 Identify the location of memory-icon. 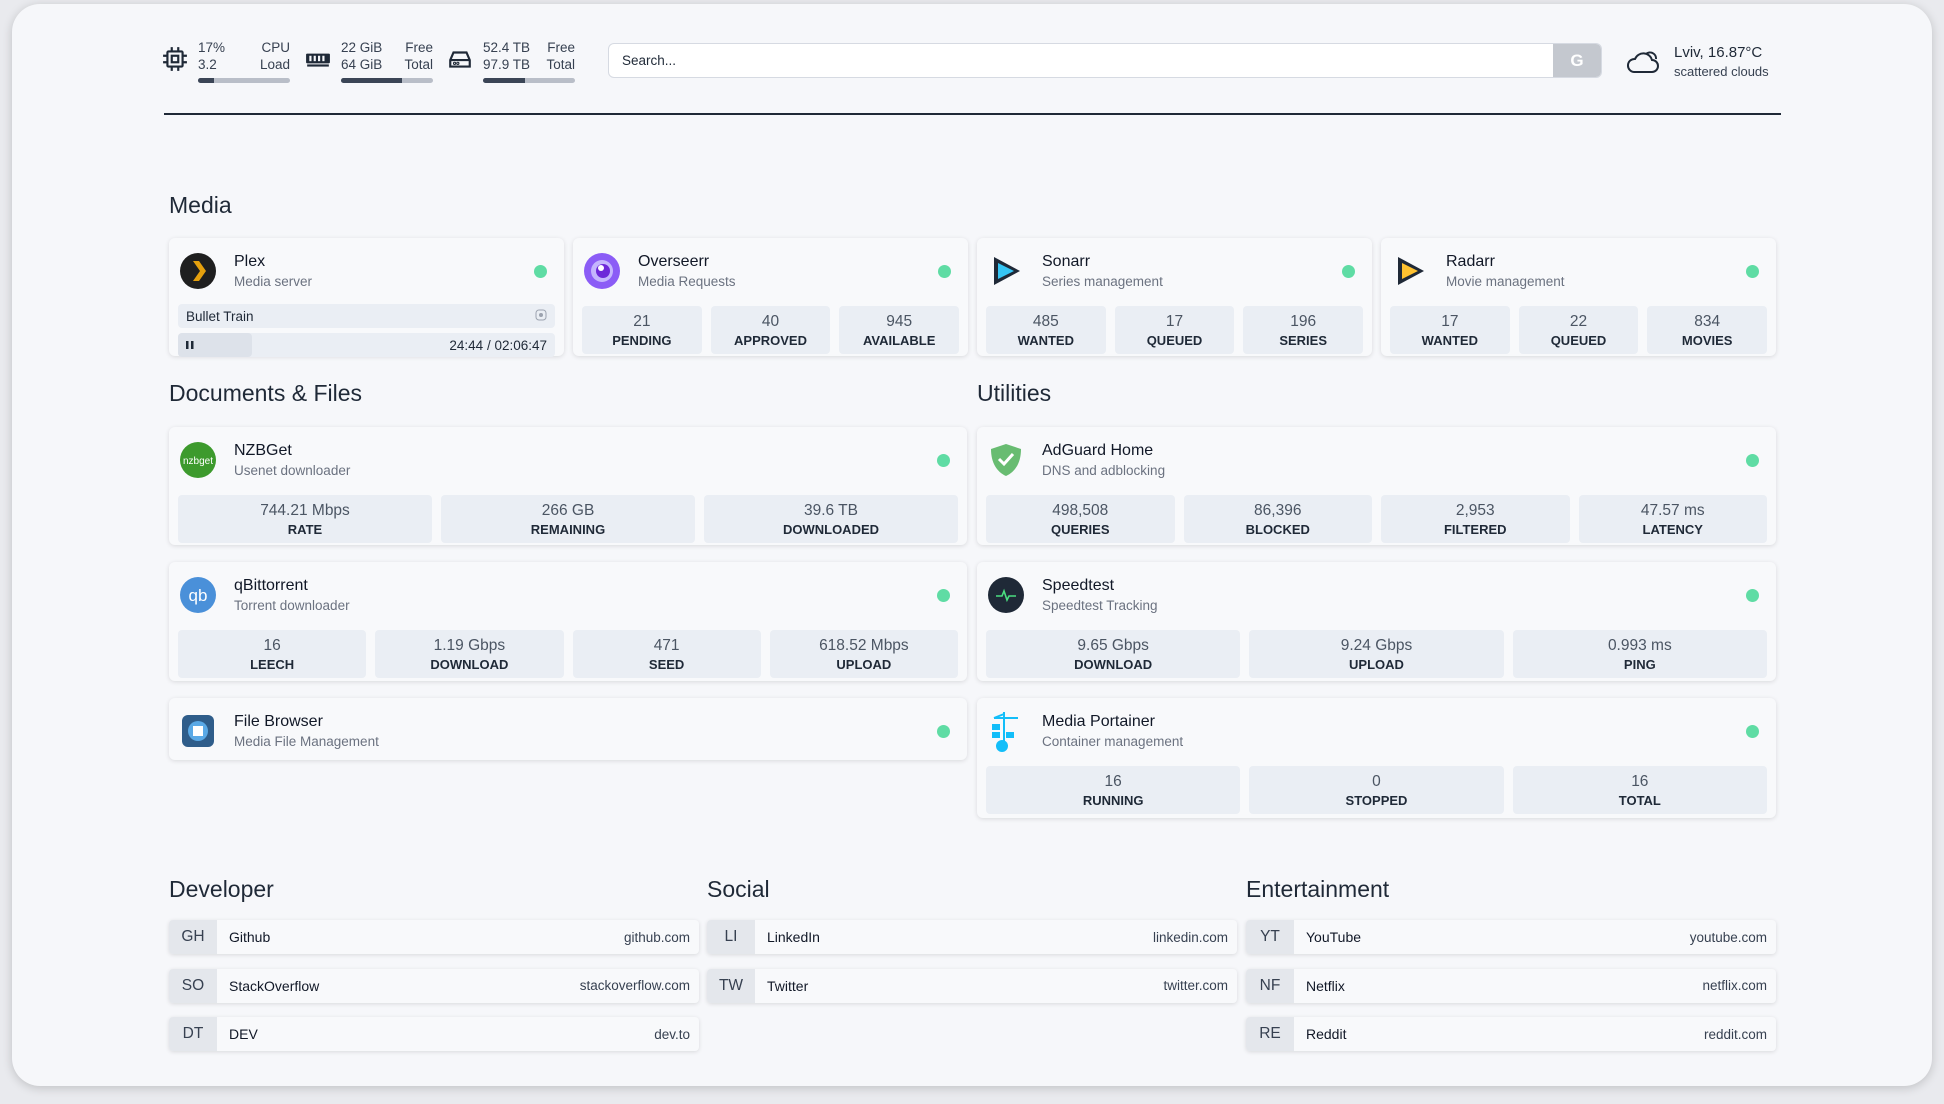
(318, 60).